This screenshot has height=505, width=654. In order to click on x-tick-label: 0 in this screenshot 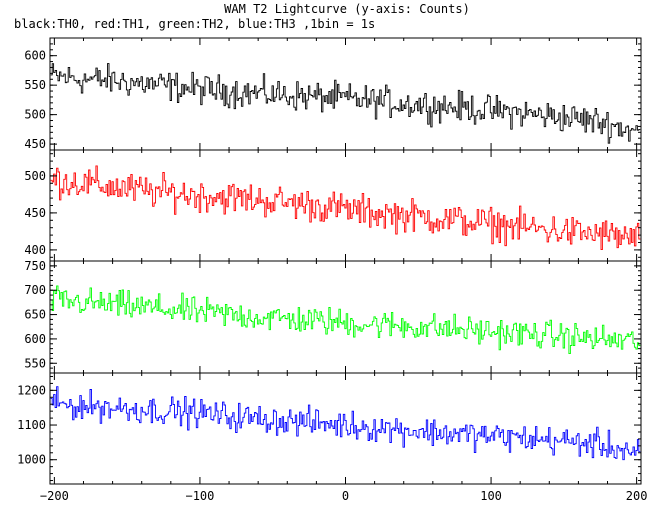, I will do `click(345, 496)`.